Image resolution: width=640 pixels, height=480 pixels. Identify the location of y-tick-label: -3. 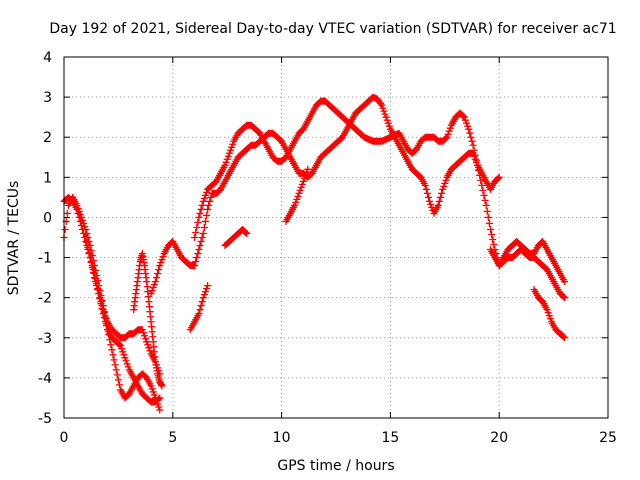
(45, 339).